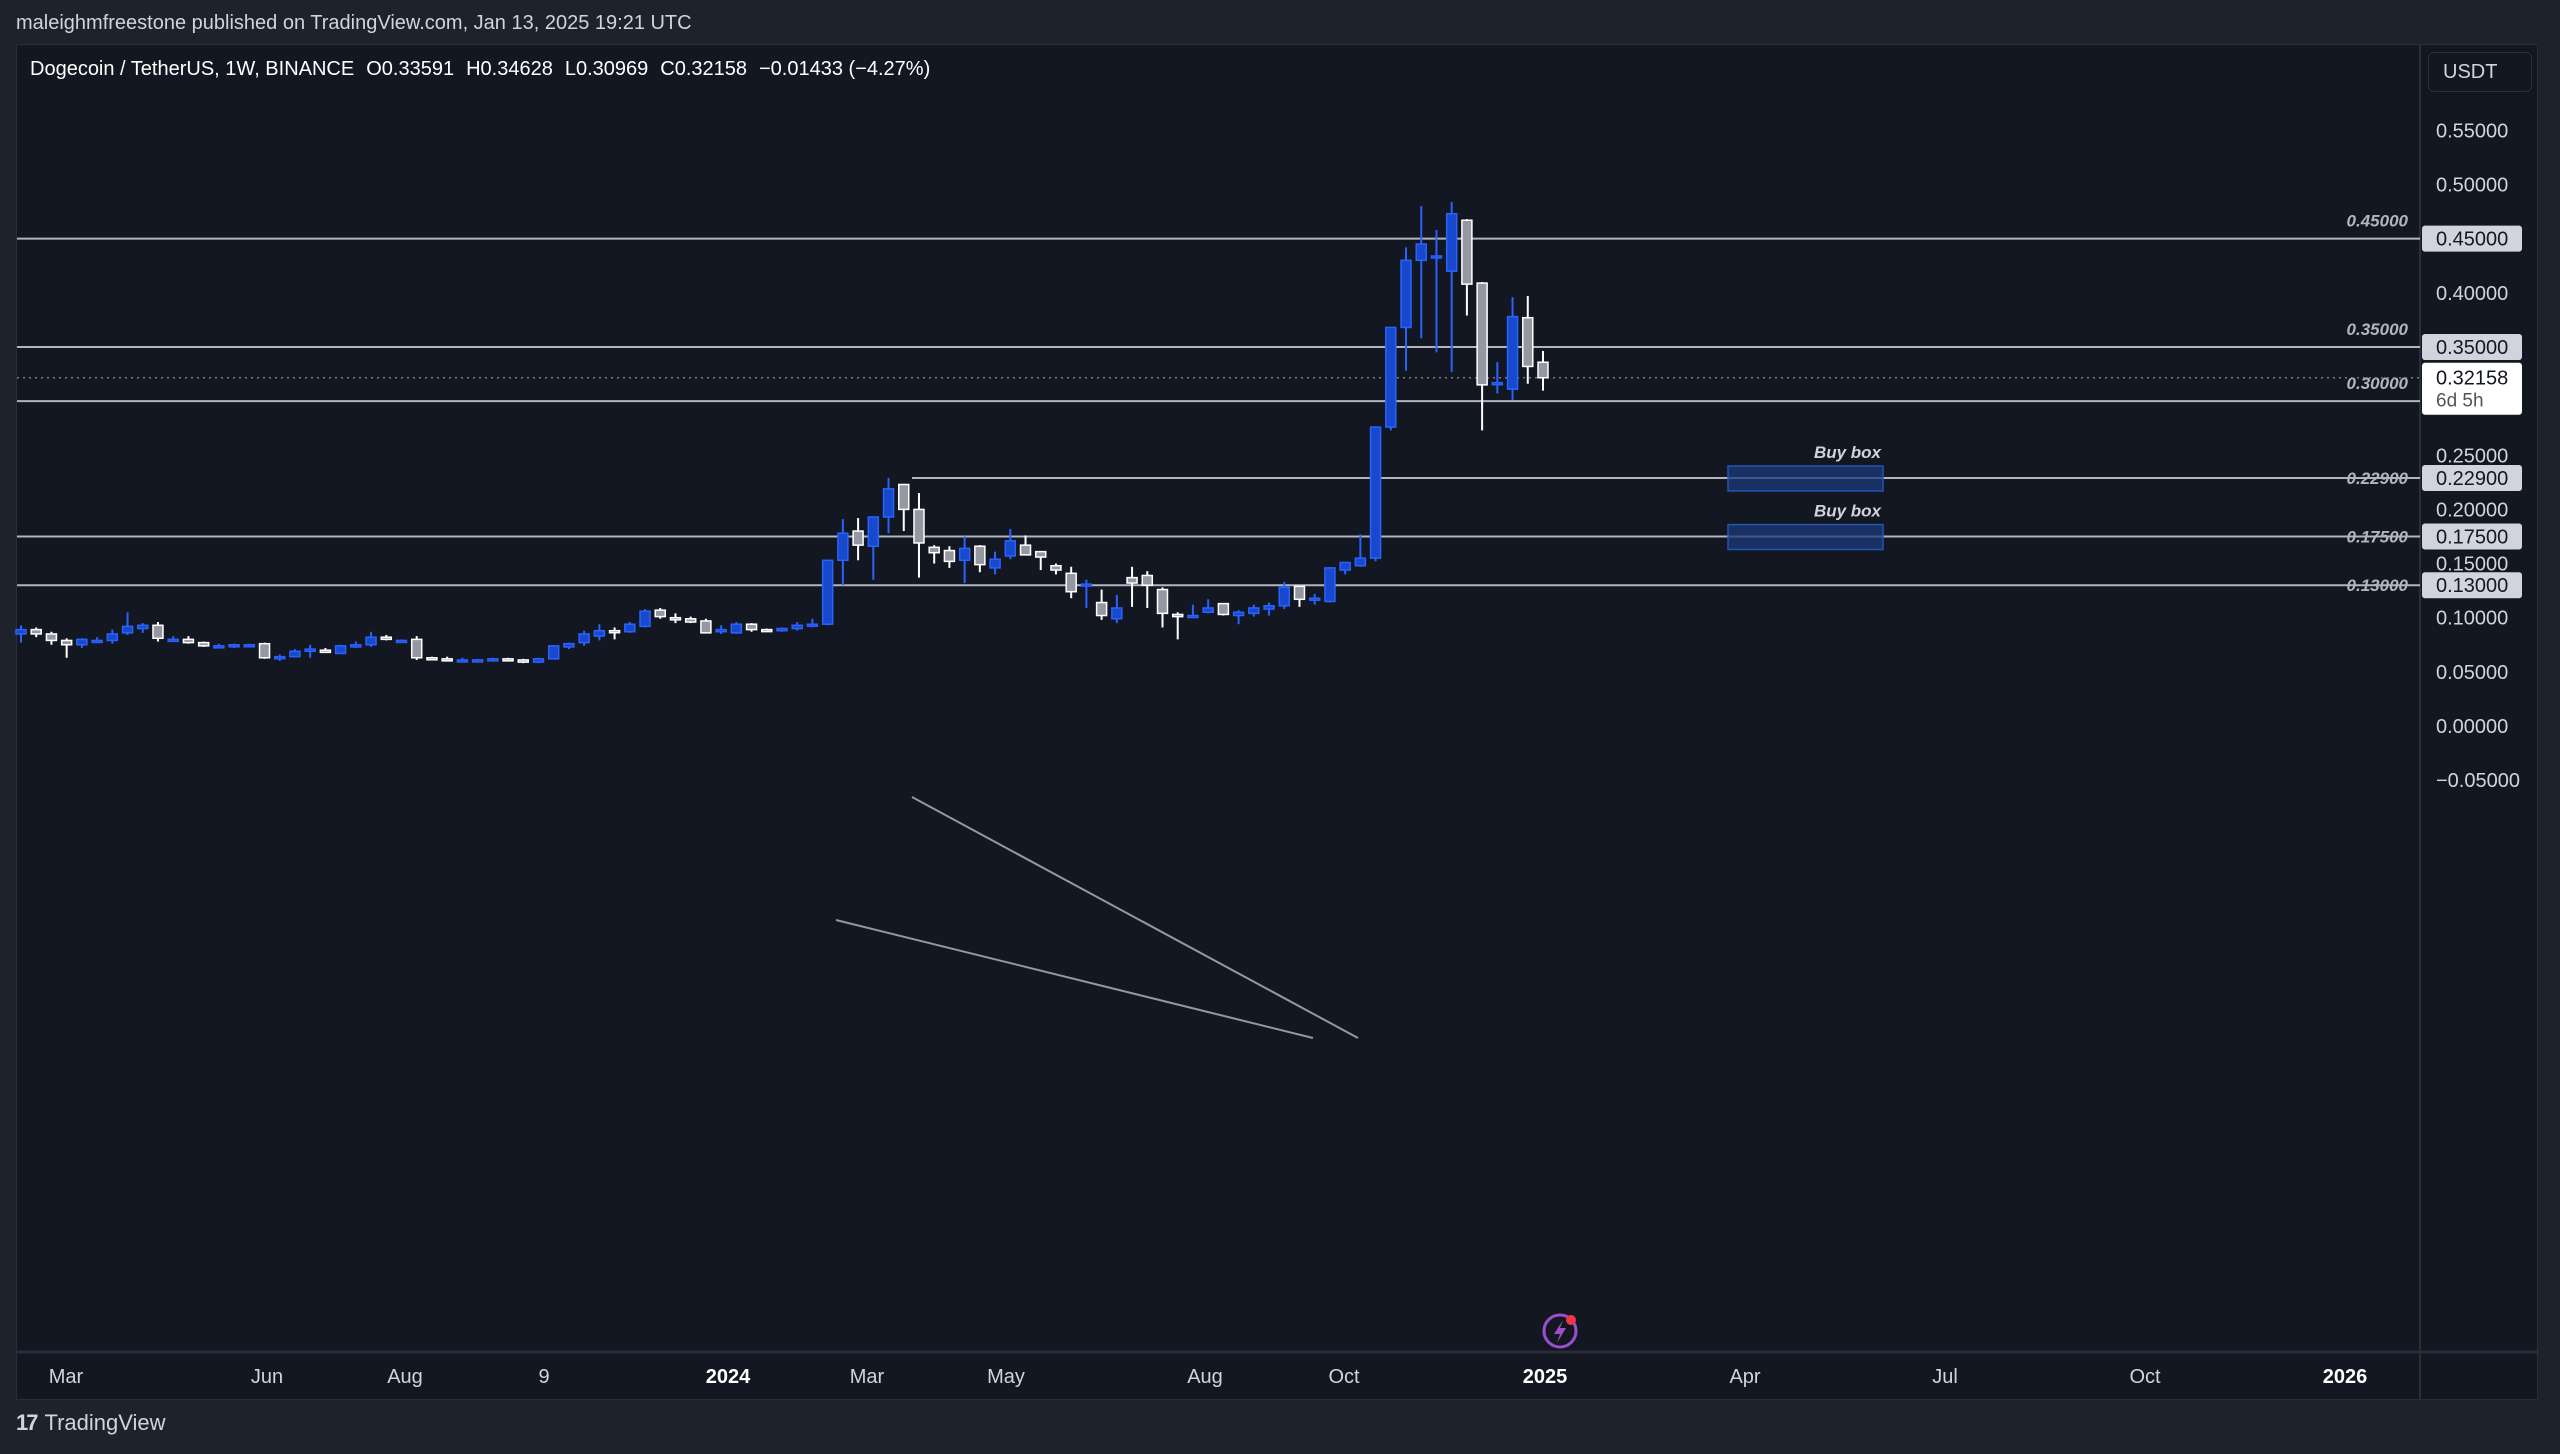  Describe the element at coordinates (2472, 673) in the screenshot. I see `price-tick-label: 0.05000` at that location.